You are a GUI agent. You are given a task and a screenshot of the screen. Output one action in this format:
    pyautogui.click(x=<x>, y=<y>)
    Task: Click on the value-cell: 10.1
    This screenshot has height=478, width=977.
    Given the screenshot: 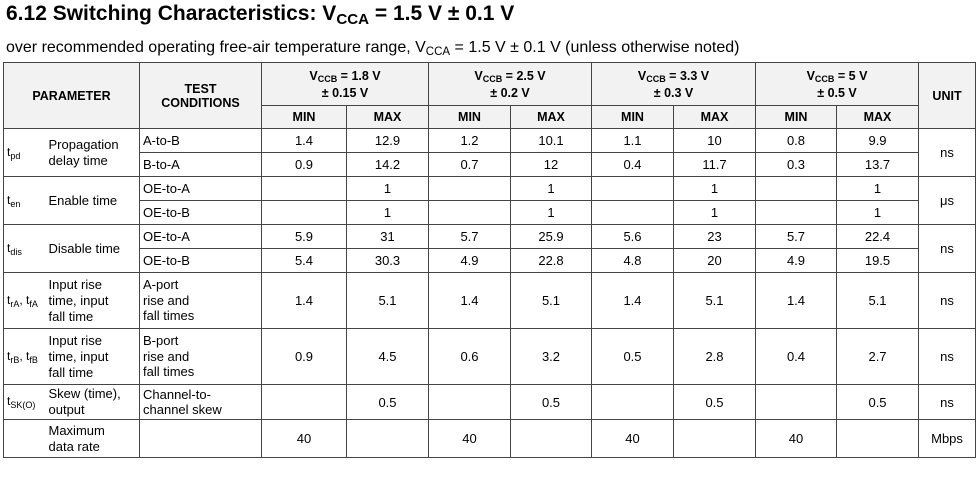 What is the action you would take?
    pyautogui.click(x=551, y=140)
    